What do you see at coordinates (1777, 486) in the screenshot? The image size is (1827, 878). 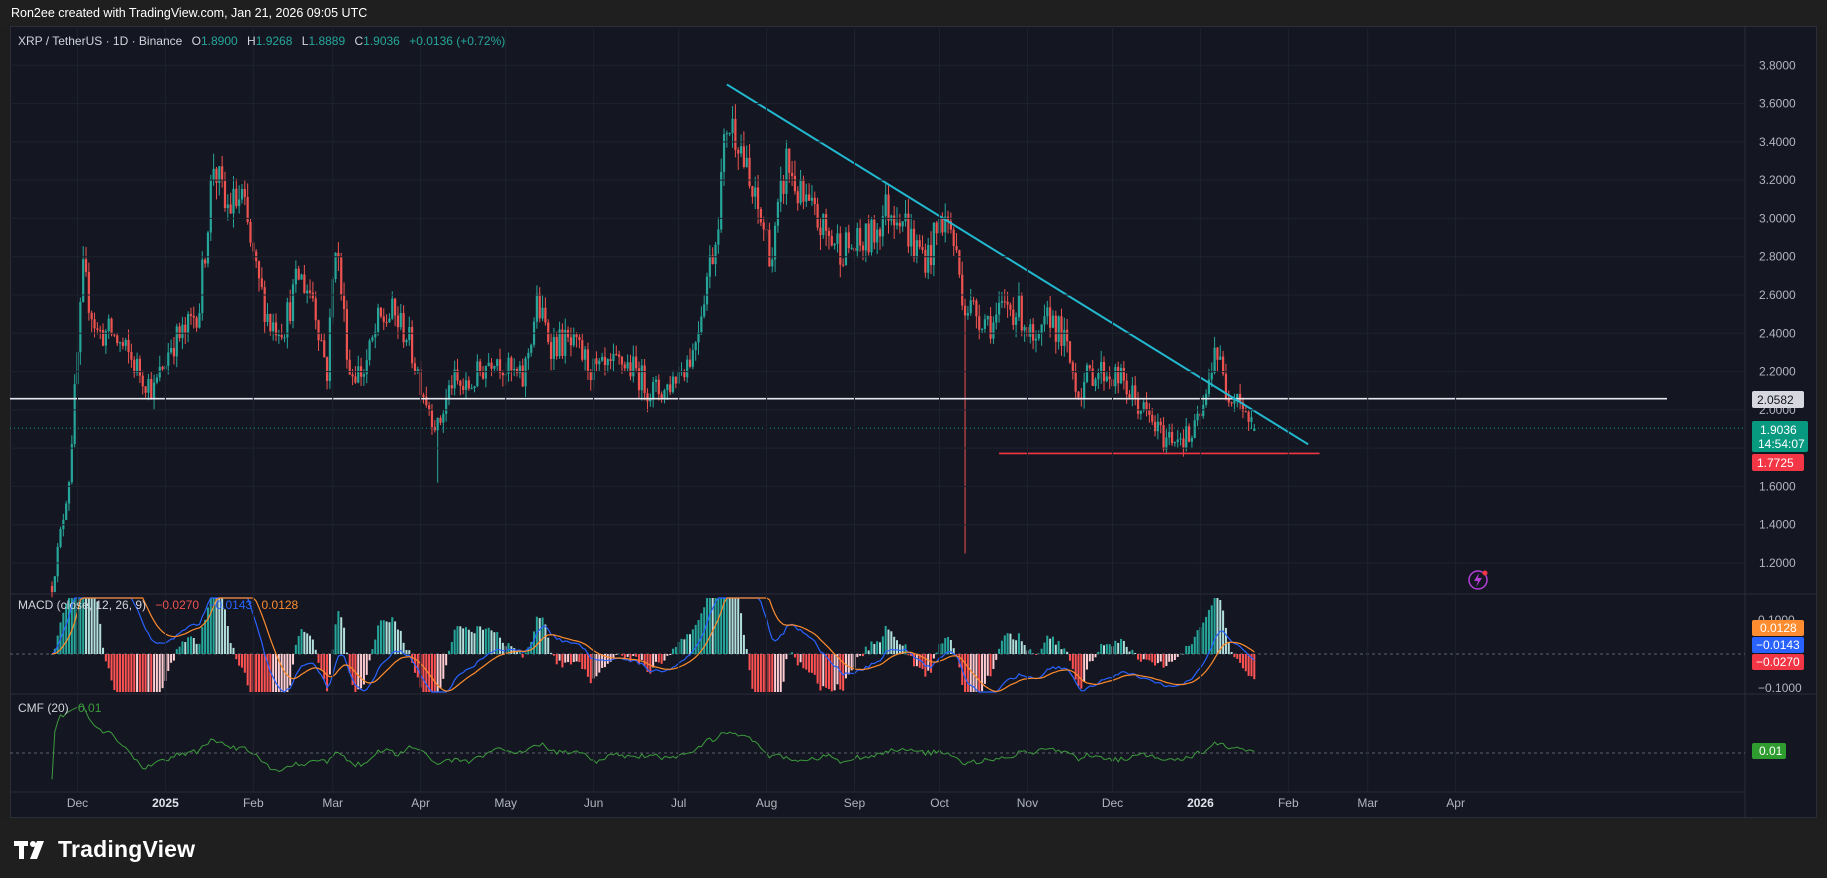 I see `price-tick-label: 1.6000` at bounding box center [1777, 486].